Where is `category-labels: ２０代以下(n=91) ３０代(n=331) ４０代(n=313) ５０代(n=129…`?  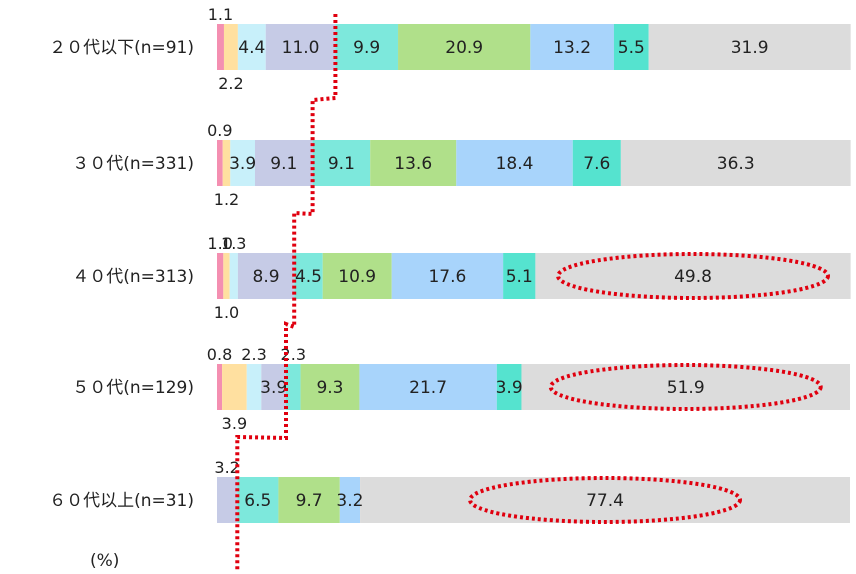
category-labels: ２０代以下(n=91) ３０代(n=331) ４０代(n=313) ５０代(n=129… is located at coordinates (121, 274).